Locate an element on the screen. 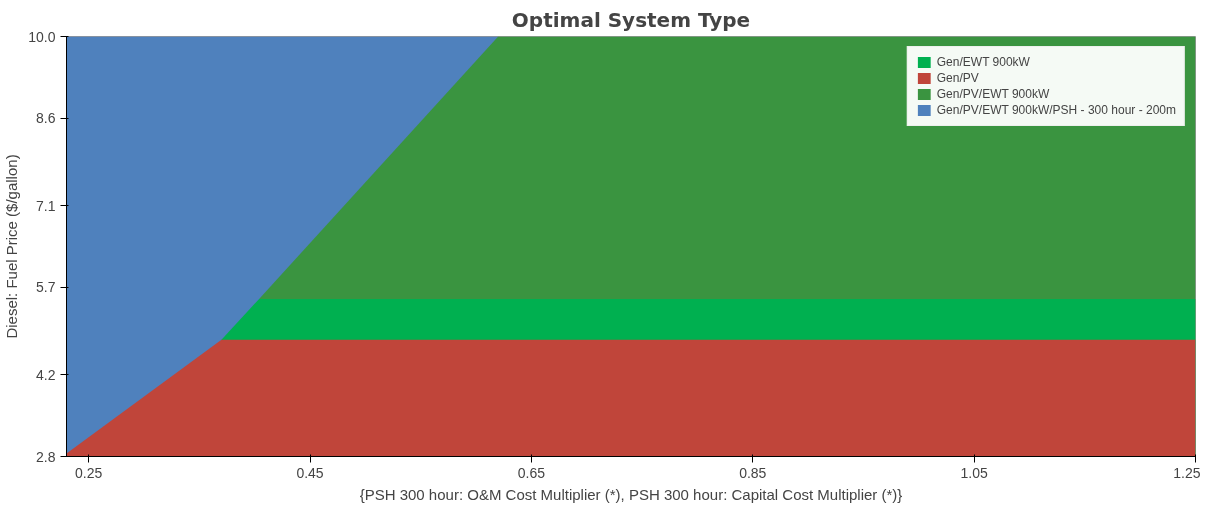 The height and width of the screenshot is (511, 1214). y-tick-label: 5.7 is located at coordinates (46, 287).